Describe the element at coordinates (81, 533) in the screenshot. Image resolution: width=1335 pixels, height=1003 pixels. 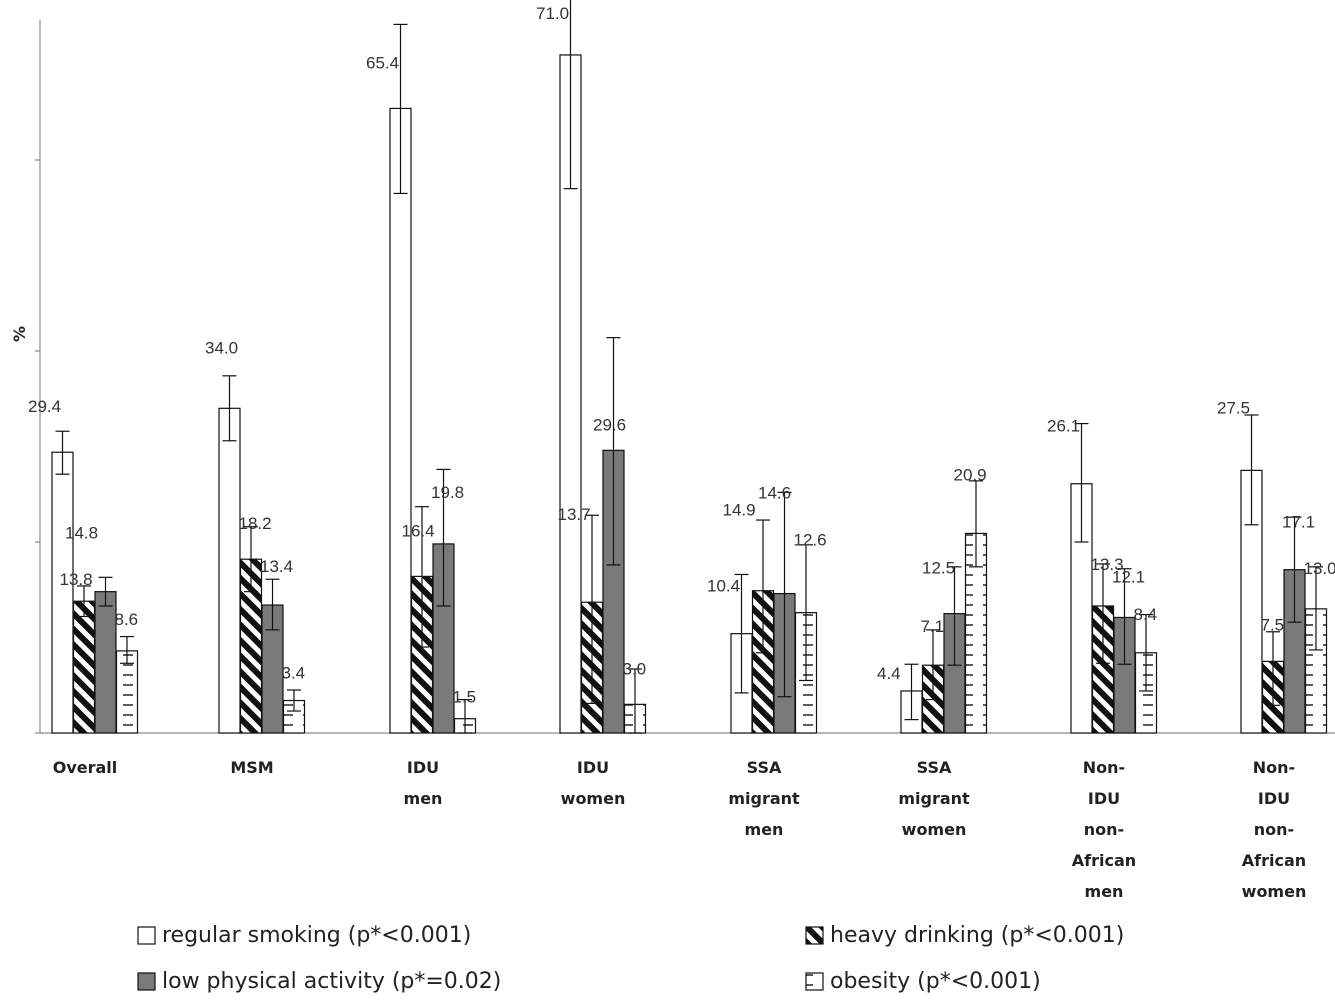
I see `data-label: 14.8` at that location.